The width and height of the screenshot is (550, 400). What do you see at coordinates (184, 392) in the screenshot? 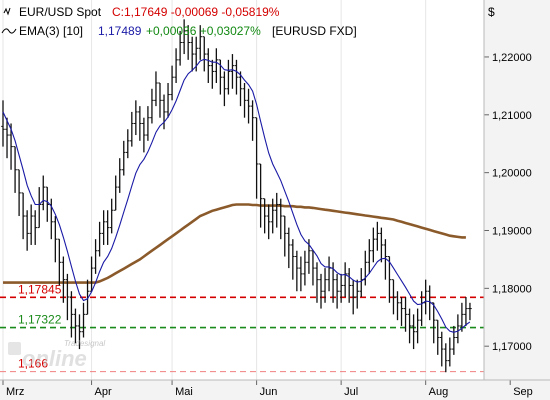
I see `x-tick-label: Mai` at bounding box center [184, 392].